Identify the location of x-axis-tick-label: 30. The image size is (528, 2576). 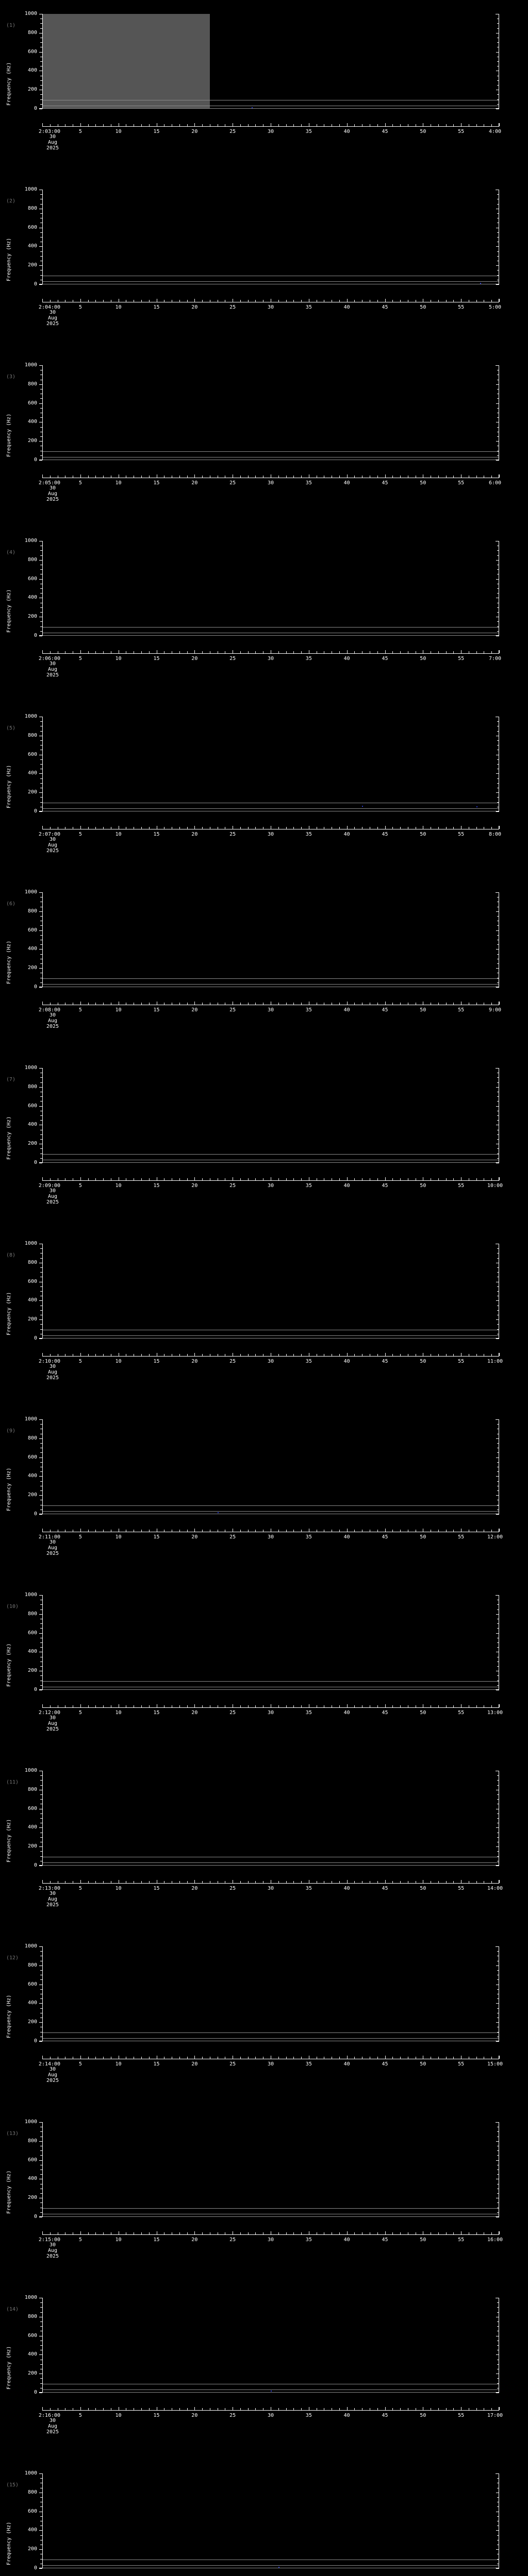
(270, 1888).